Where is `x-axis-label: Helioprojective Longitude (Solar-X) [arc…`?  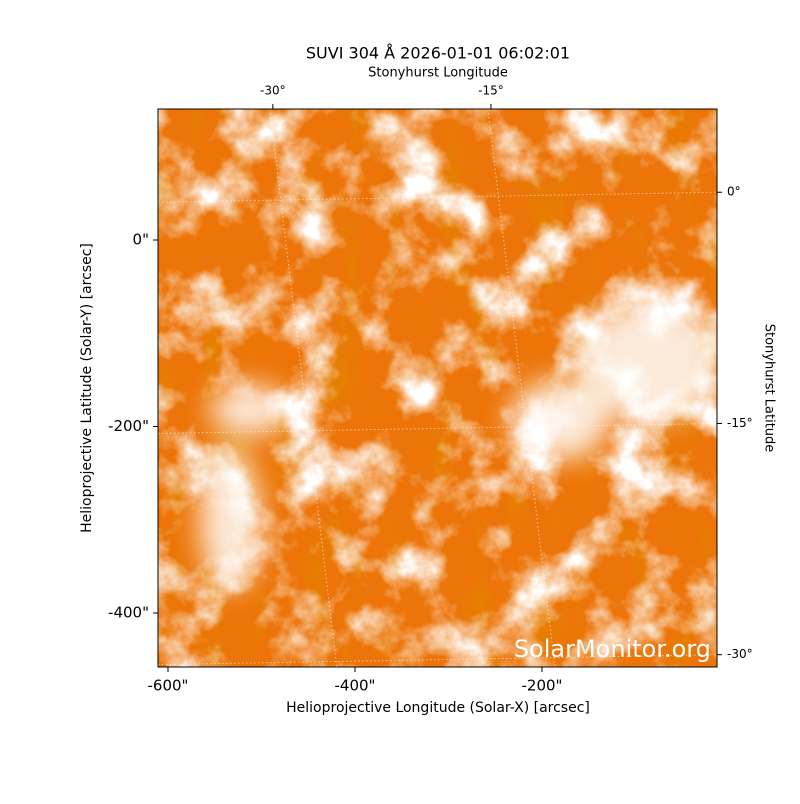 x-axis-label: Helioprojective Longitude (Solar-X) [arc… is located at coordinates (438, 708).